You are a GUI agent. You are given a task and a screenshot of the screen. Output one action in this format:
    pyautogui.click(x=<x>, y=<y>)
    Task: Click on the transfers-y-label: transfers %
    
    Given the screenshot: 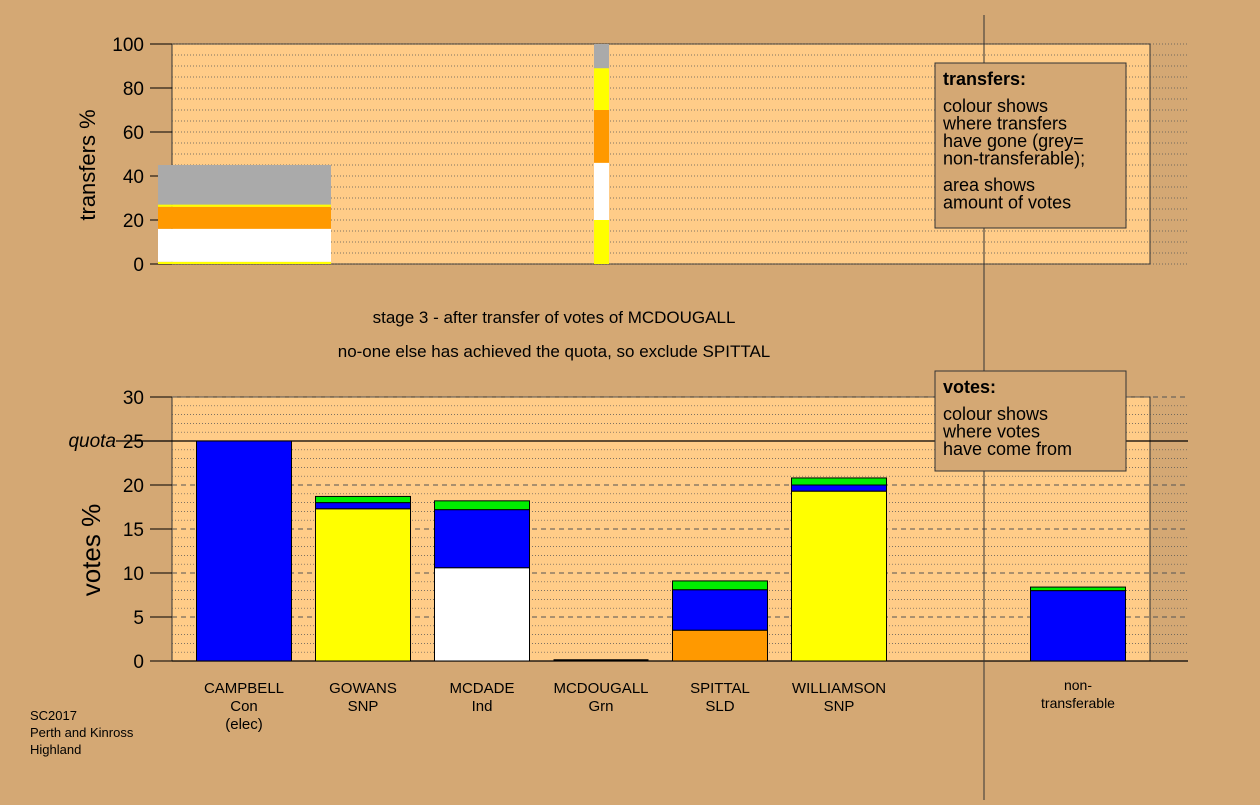 What is the action you would take?
    pyautogui.click(x=87, y=164)
    